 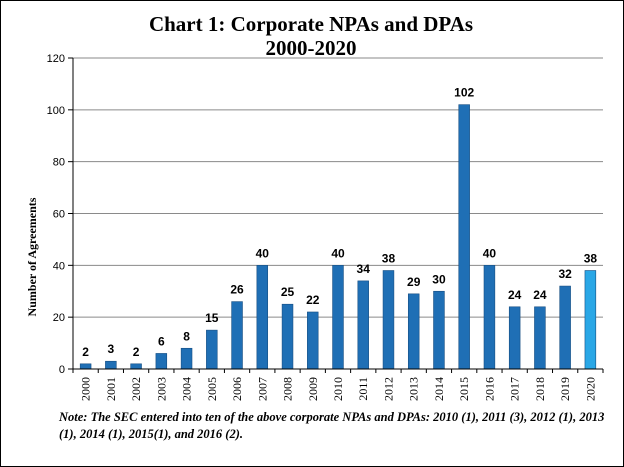 I want to click on data-label-2001: 3, so click(x=111, y=349).